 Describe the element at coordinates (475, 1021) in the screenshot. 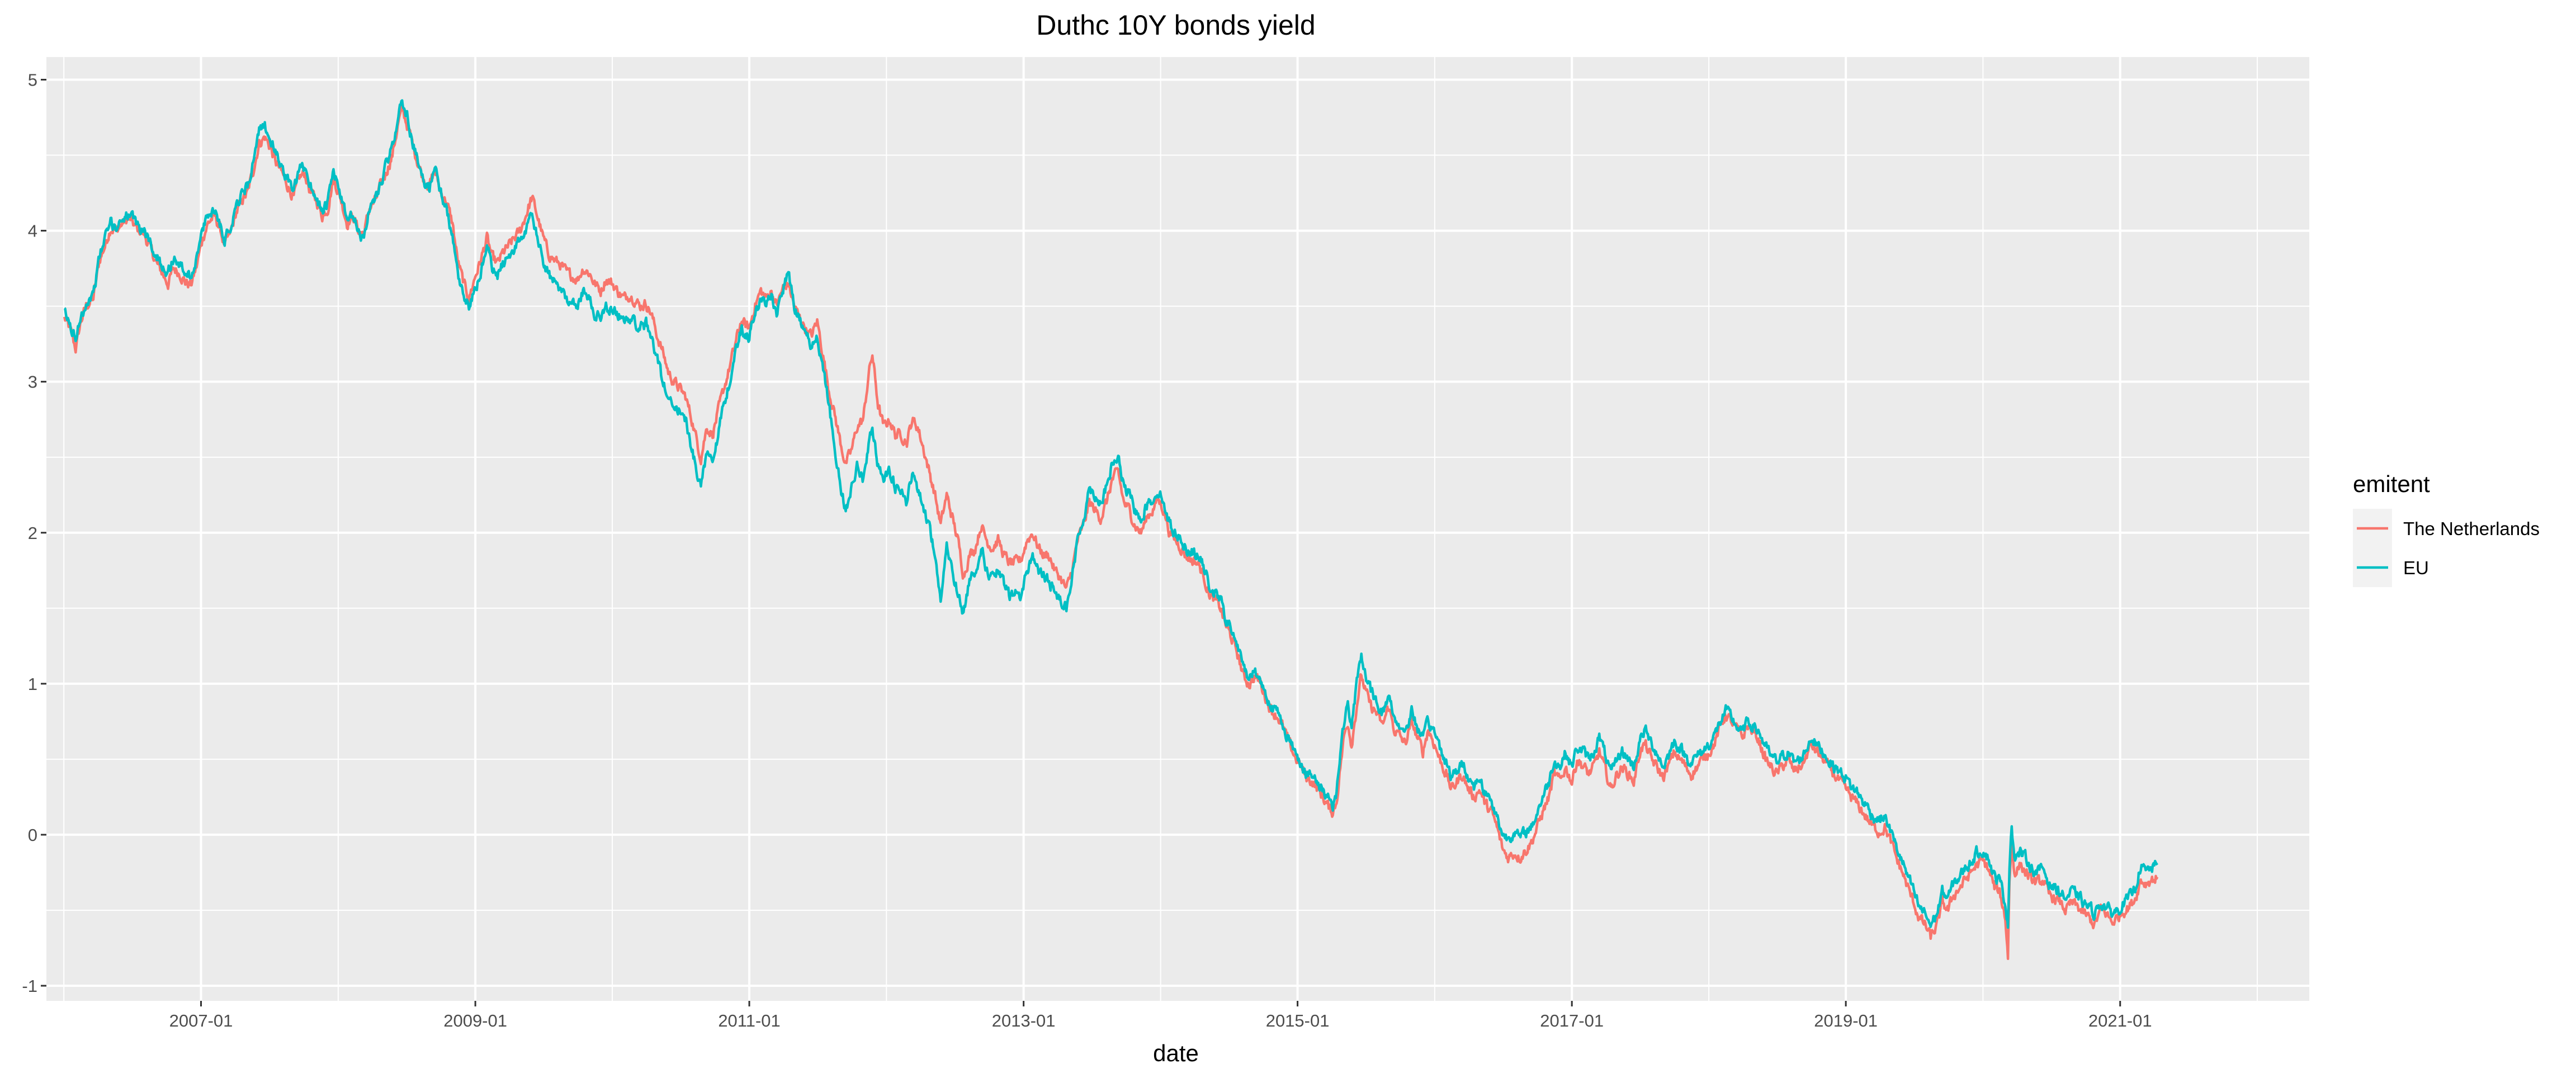

I see `x-tick-label: 2009-01` at that location.